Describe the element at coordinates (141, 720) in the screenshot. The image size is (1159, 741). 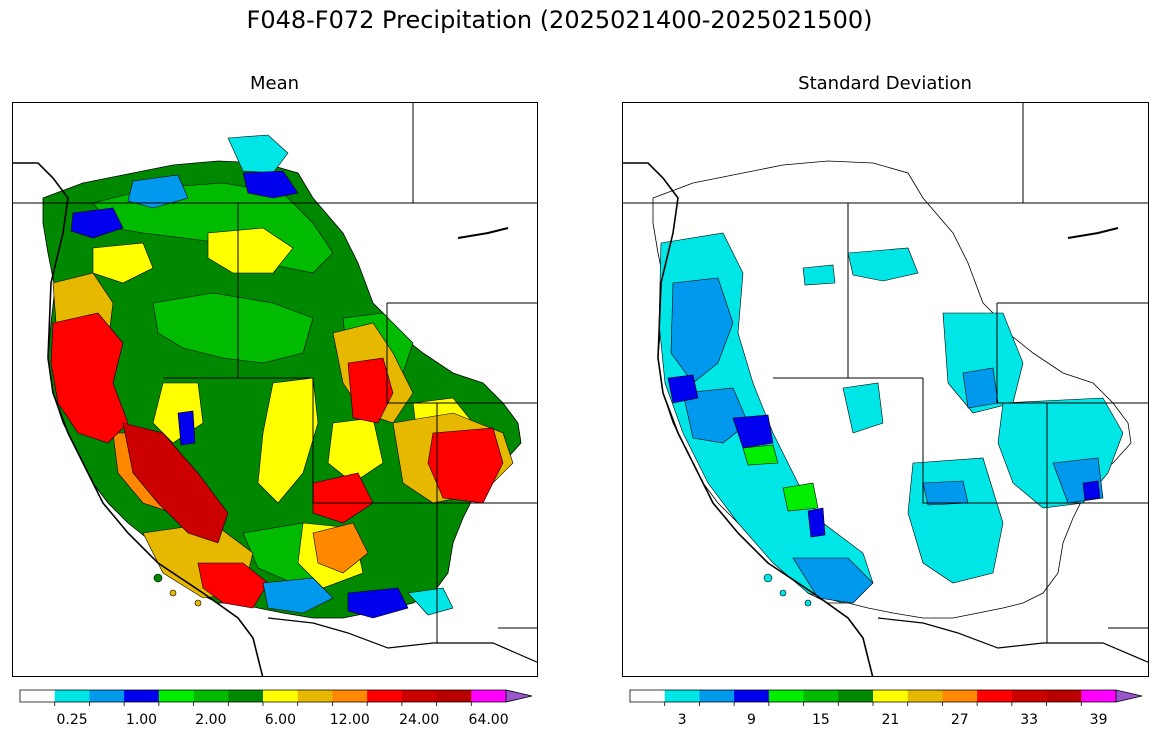
I see `mean-colorbar-tick-label: 1.00` at that location.